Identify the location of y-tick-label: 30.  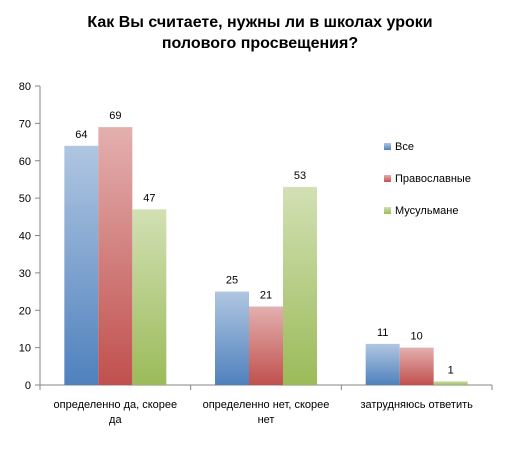
(25, 274).